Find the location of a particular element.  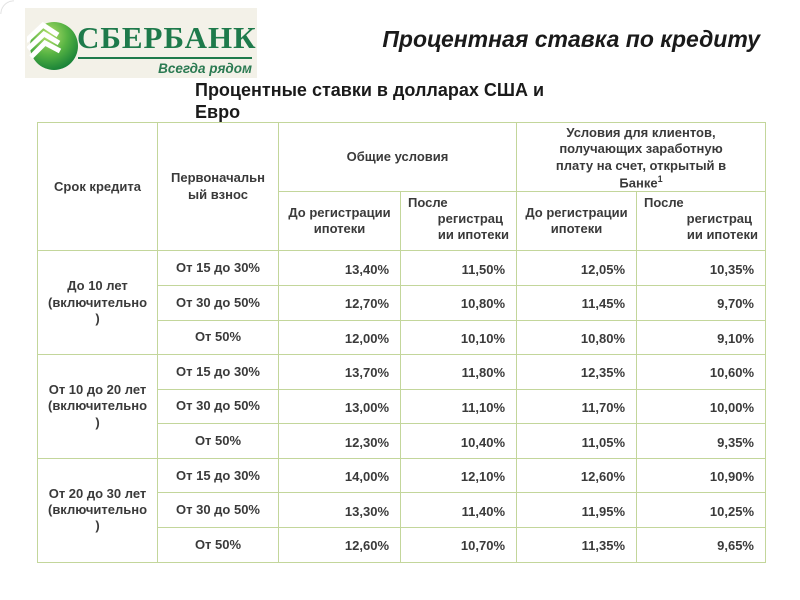

brand-underline is located at coordinates (165, 58).